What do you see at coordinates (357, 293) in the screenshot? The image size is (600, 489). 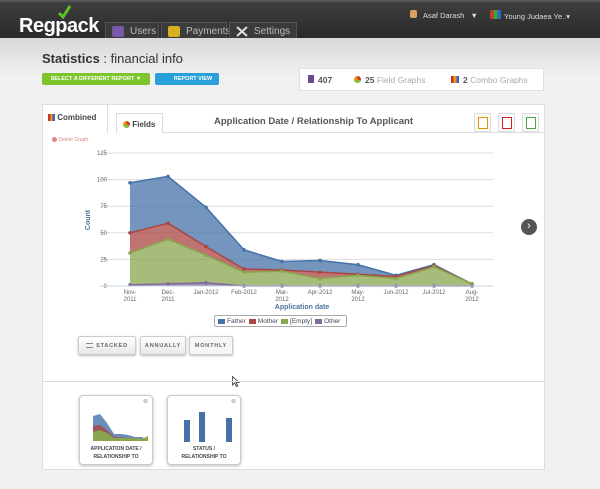 I see `x-tick-label: May-` at bounding box center [357, 293].